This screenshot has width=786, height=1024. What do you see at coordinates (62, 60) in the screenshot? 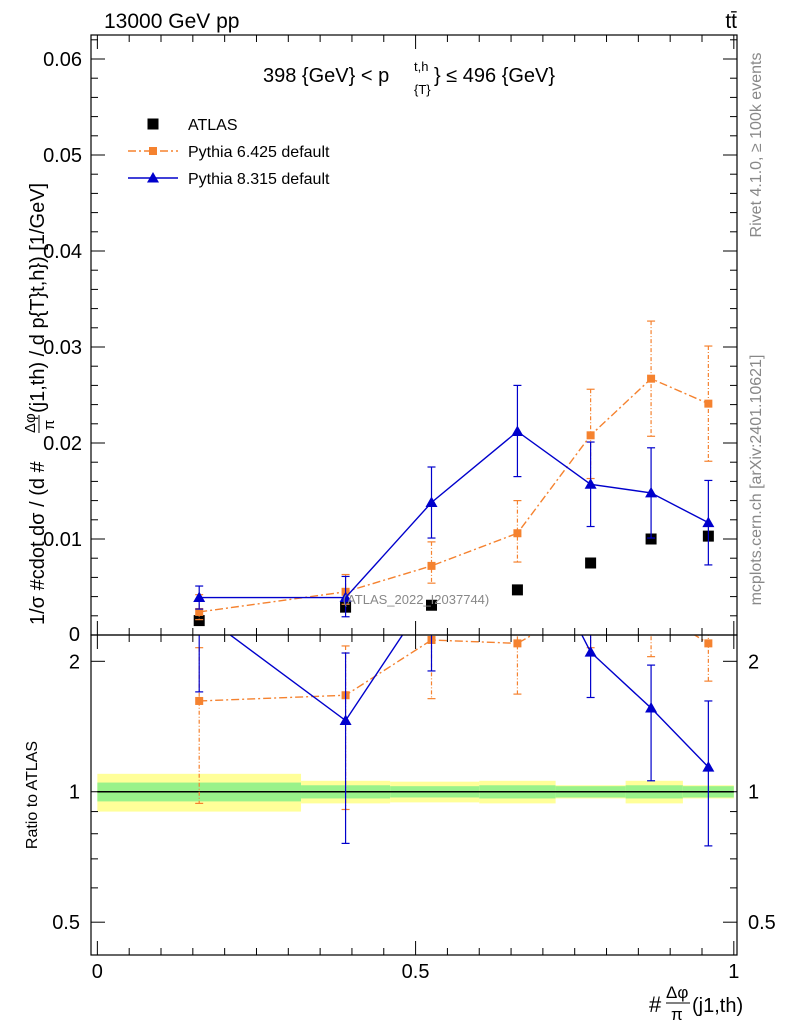
I see `y-tick-label: 0.06` at bounding box center [62, 60].